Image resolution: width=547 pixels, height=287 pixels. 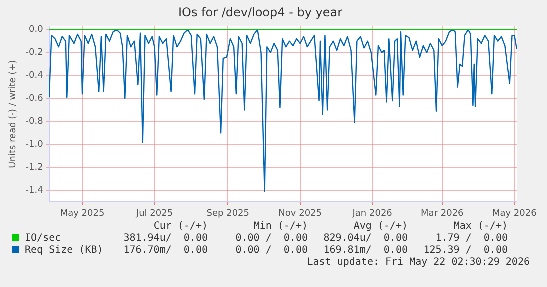 What do you see at coordinates (515, 213) in the screenshot?
I see `x-tick-label: May 2026` at bounding box center [515, 213].